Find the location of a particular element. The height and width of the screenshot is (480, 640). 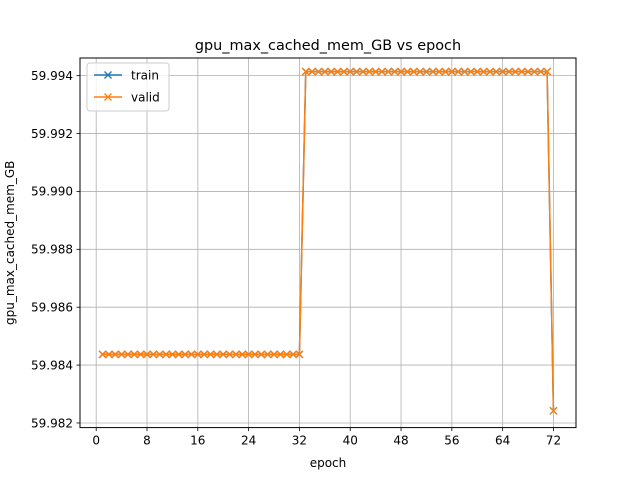

legend-marker-train is located at coordinates (108, 75).